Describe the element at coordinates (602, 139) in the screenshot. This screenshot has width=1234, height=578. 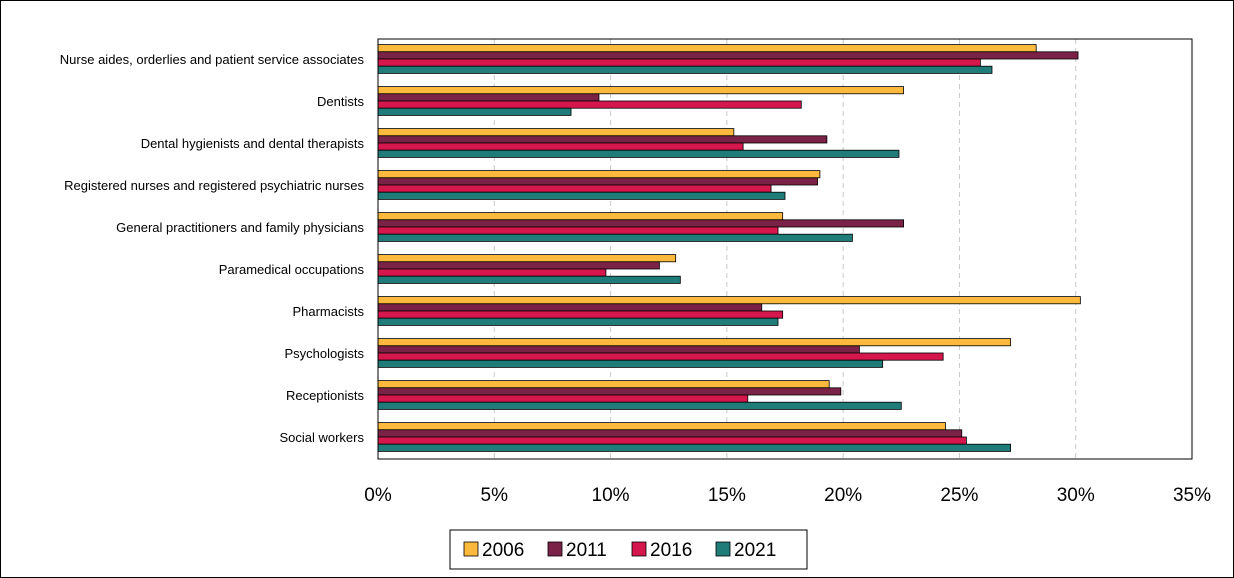
I see `bar-2011-dental-hygienists-and-dental-therapists` at that location.